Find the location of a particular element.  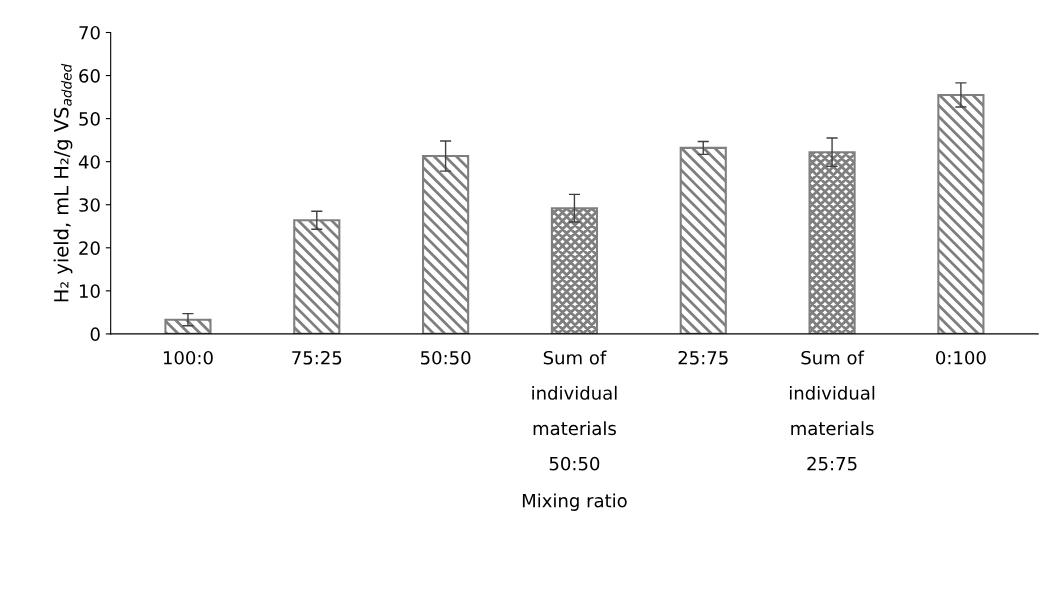

x-tick-label: 25:75 is located at coordinates (703, 357).